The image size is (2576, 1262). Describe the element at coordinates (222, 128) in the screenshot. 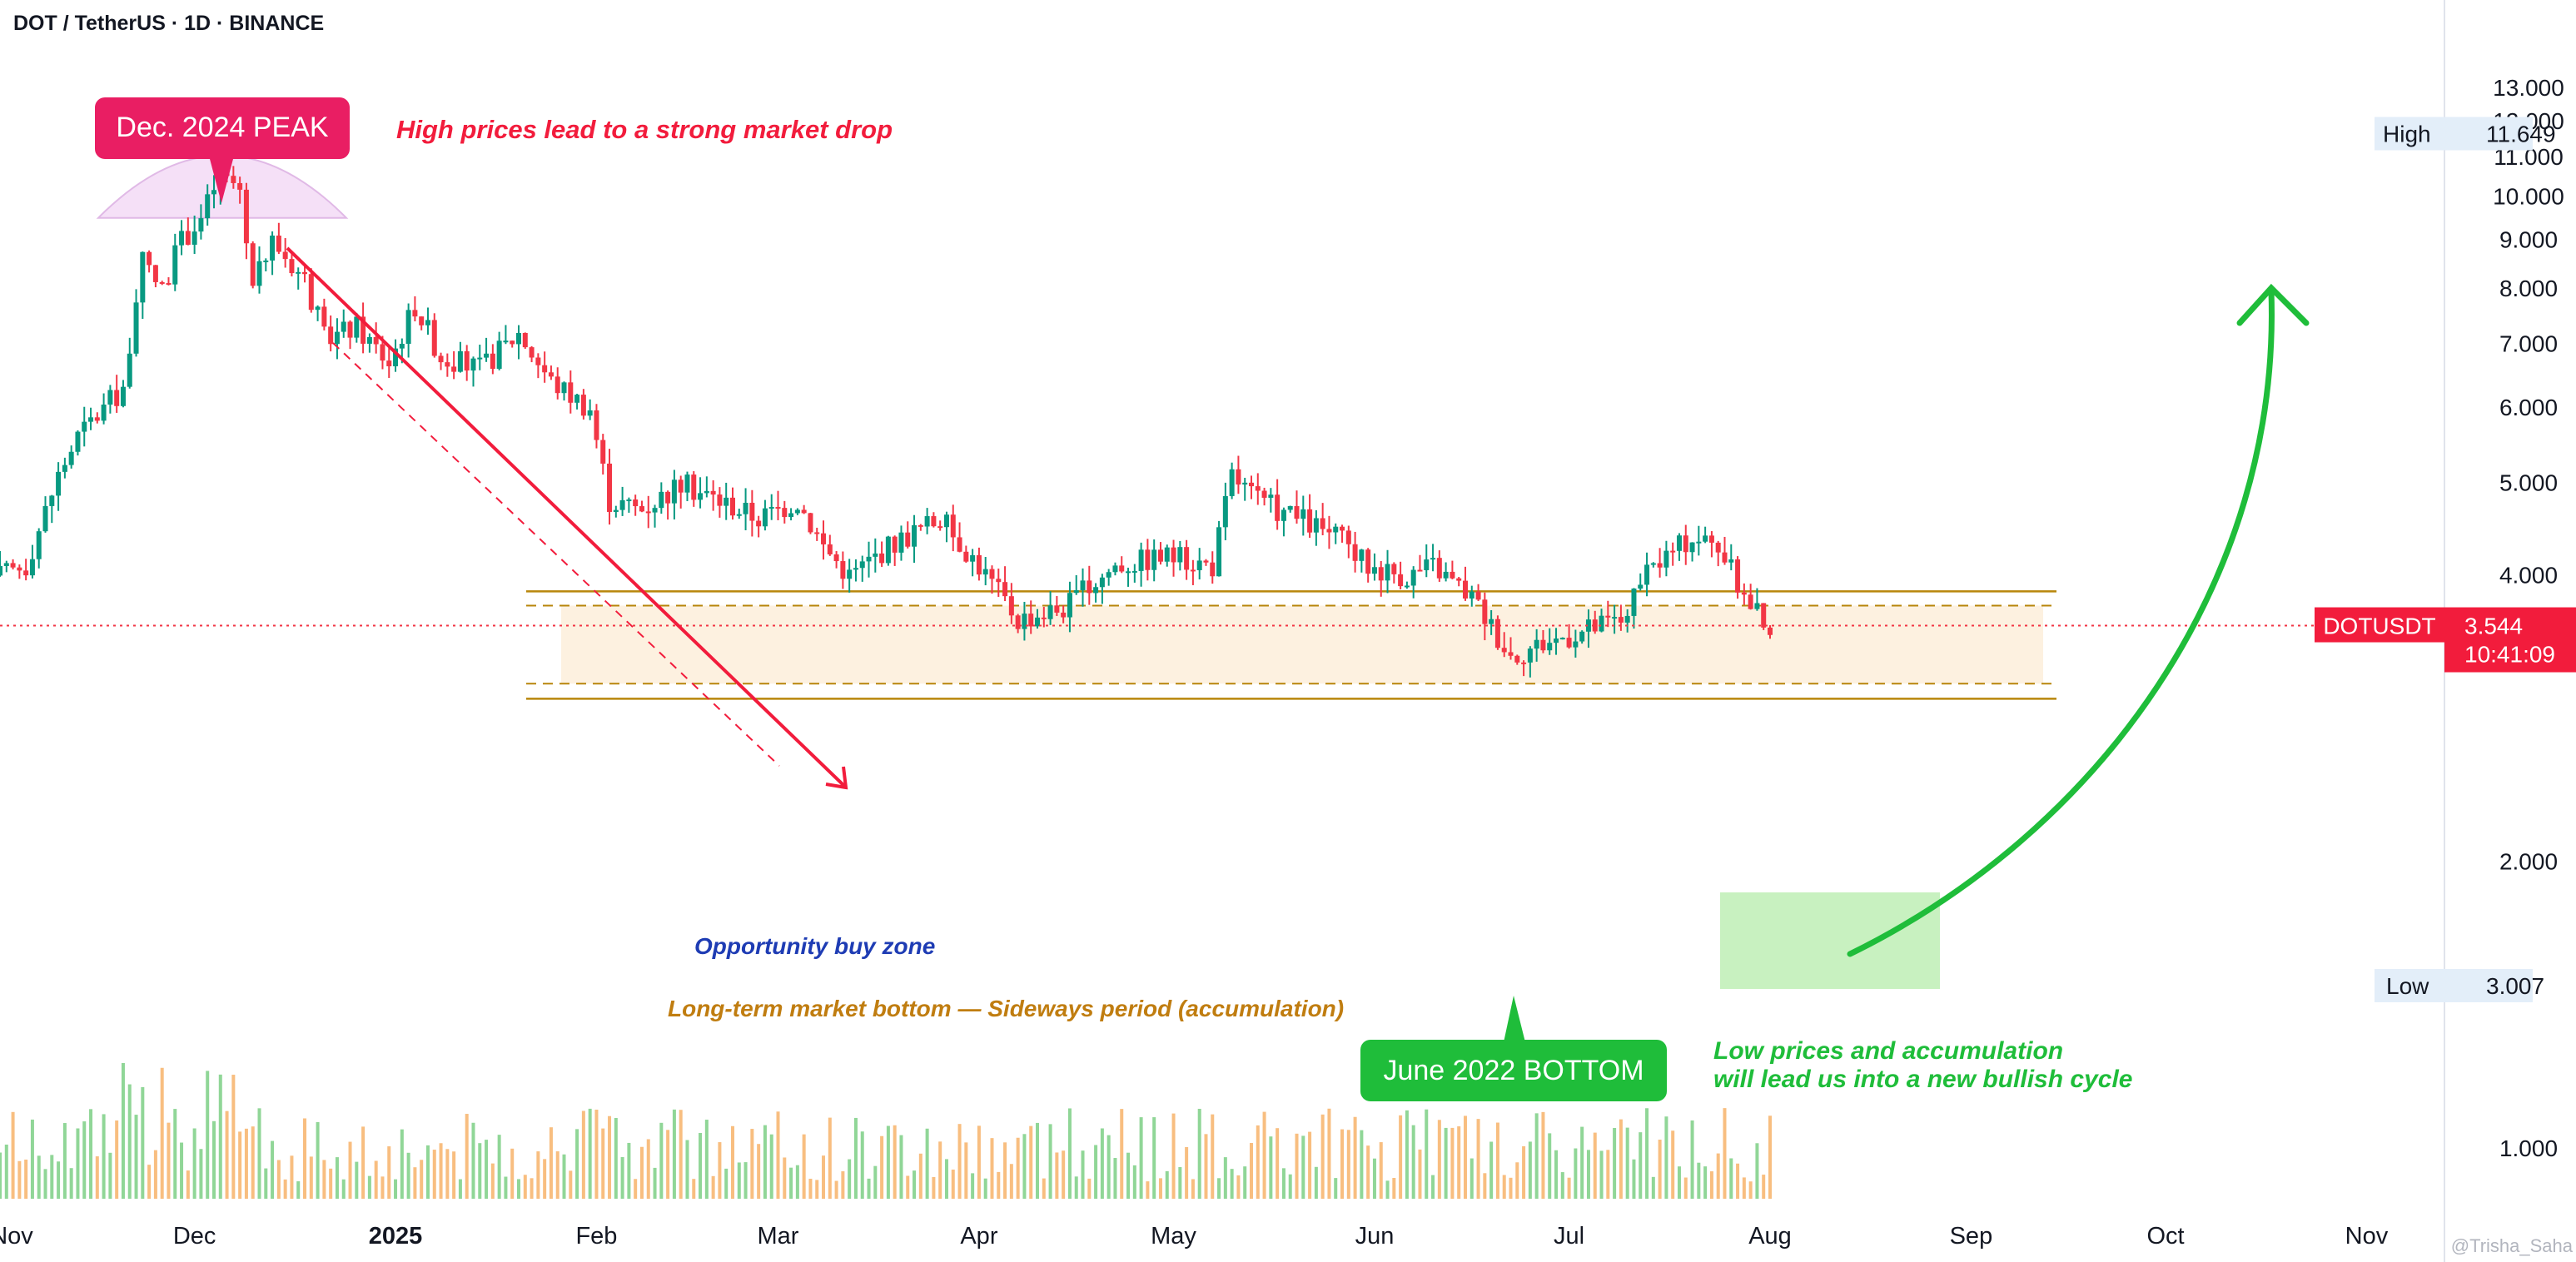

I see `peak-label-box` at that location.